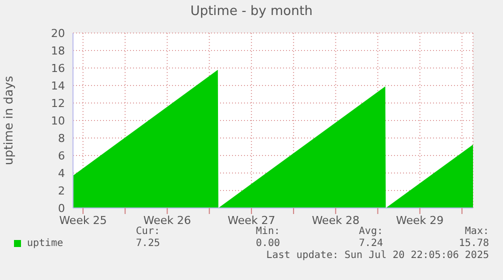 The width and height of the screenshot is (503, 280). I want to click on y-tick-label: 14, so click(58, 85).